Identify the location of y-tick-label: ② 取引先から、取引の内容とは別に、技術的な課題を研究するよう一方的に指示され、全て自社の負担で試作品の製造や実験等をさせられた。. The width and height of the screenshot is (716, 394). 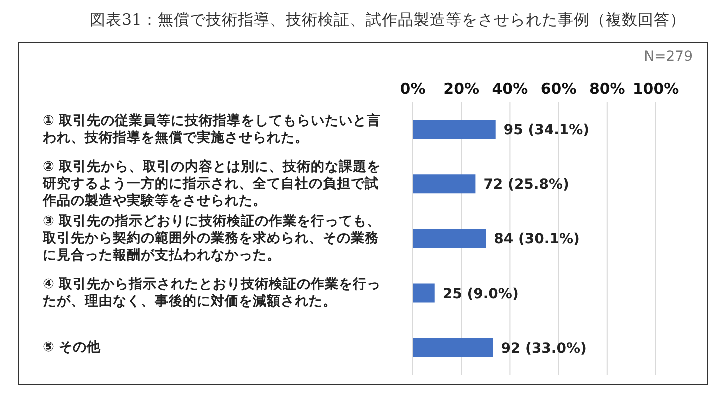
(212, 183).